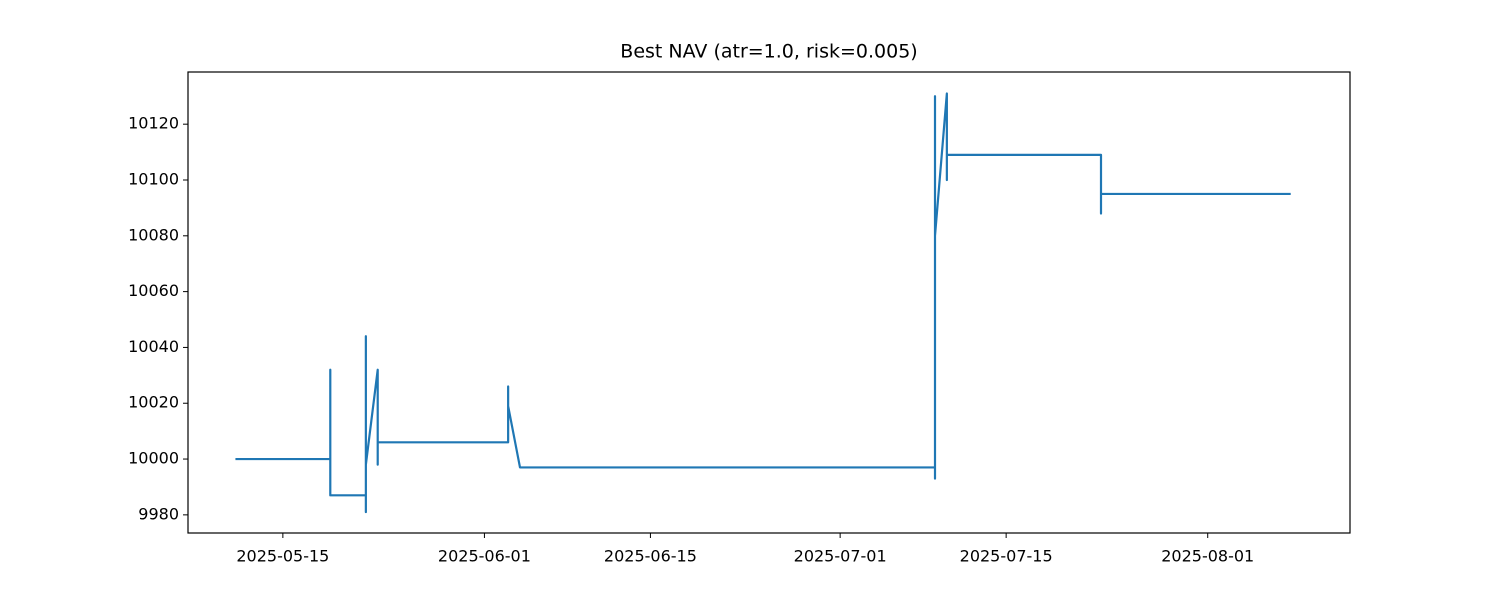 The height and width of the screenshot is (604, 1500). What do you see at coordinates (158, 513) in the screenshot?
I see `y-tick-label: 9980` at bounding box center [158, 513].